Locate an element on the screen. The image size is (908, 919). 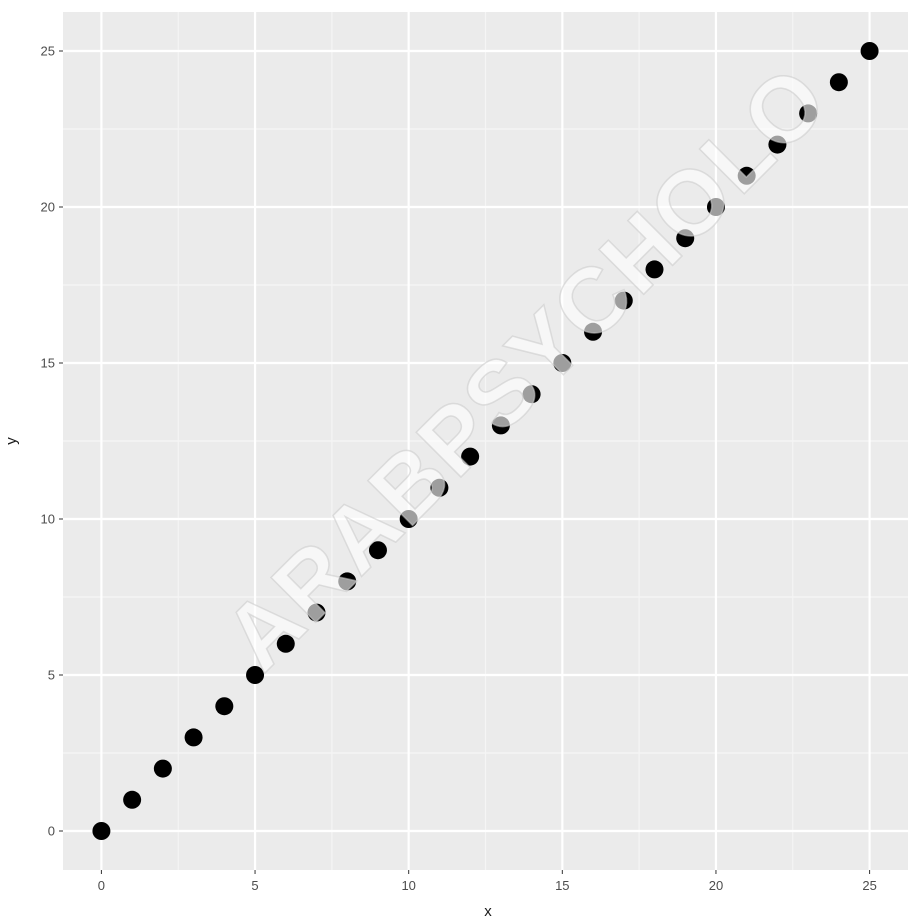
x-tick-label: 25 is located at coordinates (869, 885).